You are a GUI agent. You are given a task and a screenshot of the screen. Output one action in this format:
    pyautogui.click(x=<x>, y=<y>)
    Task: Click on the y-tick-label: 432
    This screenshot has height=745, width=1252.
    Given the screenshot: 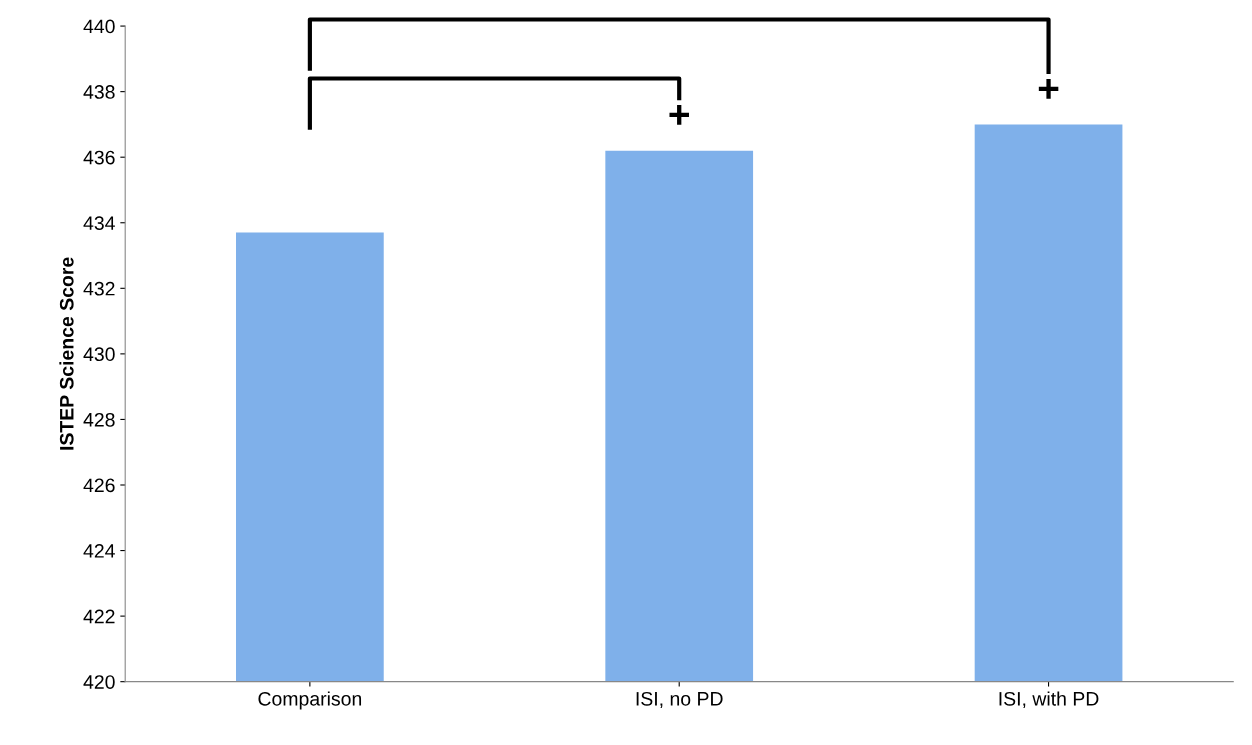 What is the action you would take?
    pyautogui.click(x=99, y=288)
    